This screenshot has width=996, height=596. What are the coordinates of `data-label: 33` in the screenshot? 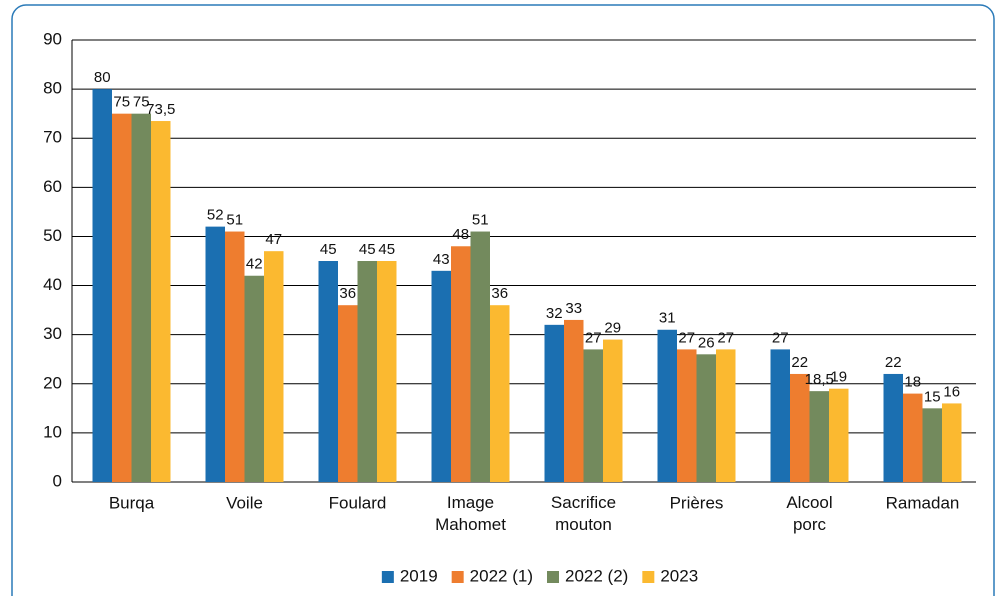 It's located at (573, 308).